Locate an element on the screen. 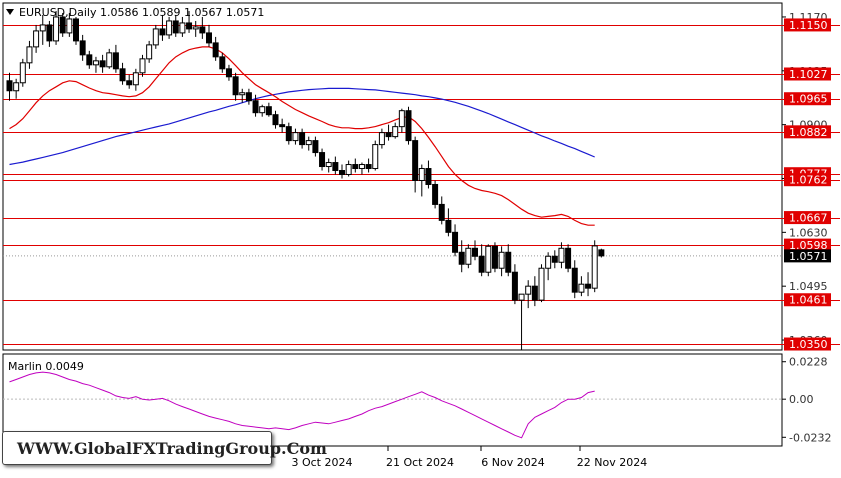  level-tag-label-2: 1.0965 is located at coordinates (808, 99).